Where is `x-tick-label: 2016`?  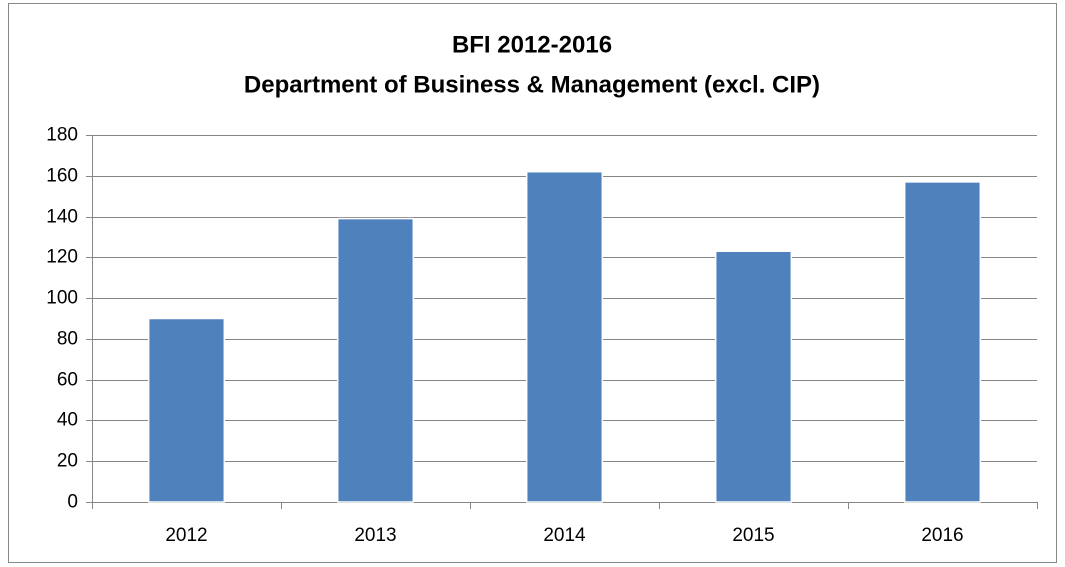
x-tick-label: 2016 is located at coordinates (942, 535).